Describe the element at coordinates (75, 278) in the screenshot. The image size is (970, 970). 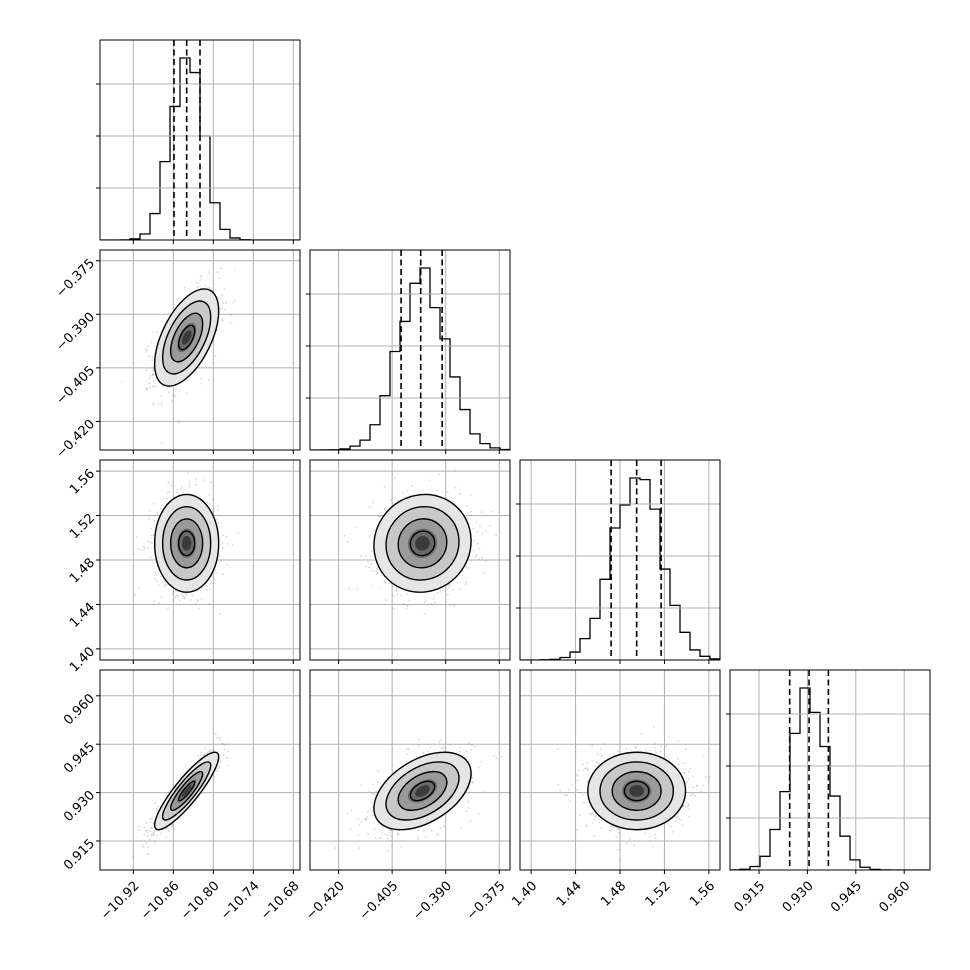
I see `y-tick-label: −0.375` at that location.